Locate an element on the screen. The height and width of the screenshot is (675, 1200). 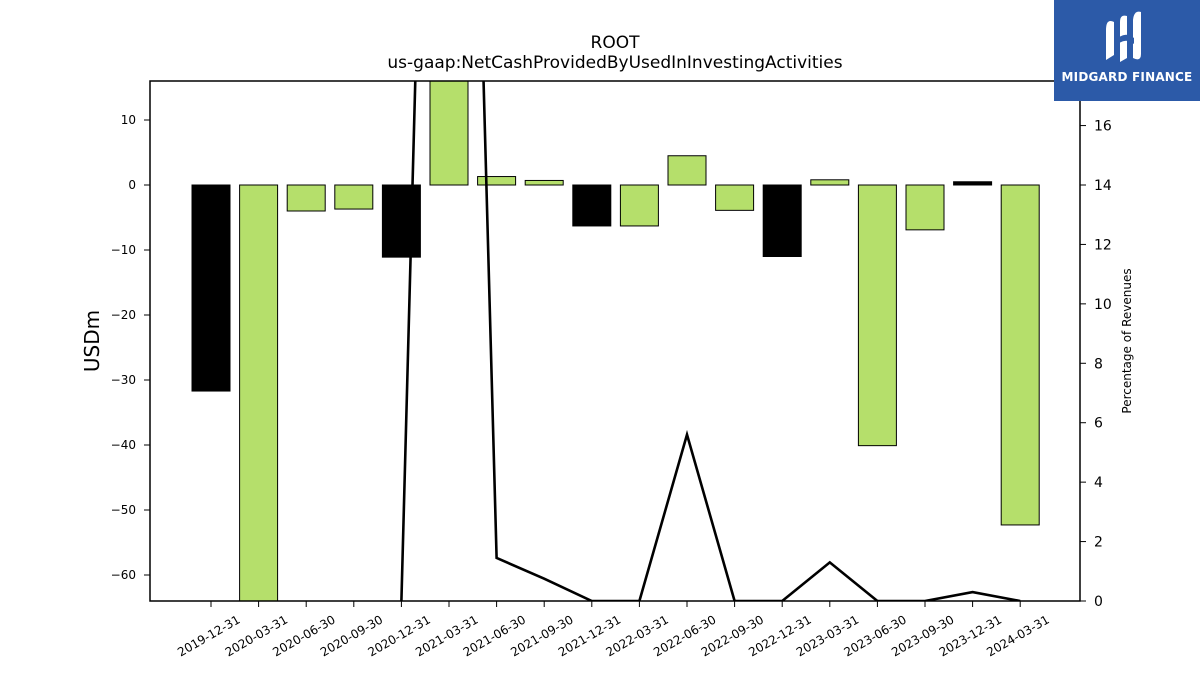
y2-tick-label: 14 is located at coordinates (1103, 186).